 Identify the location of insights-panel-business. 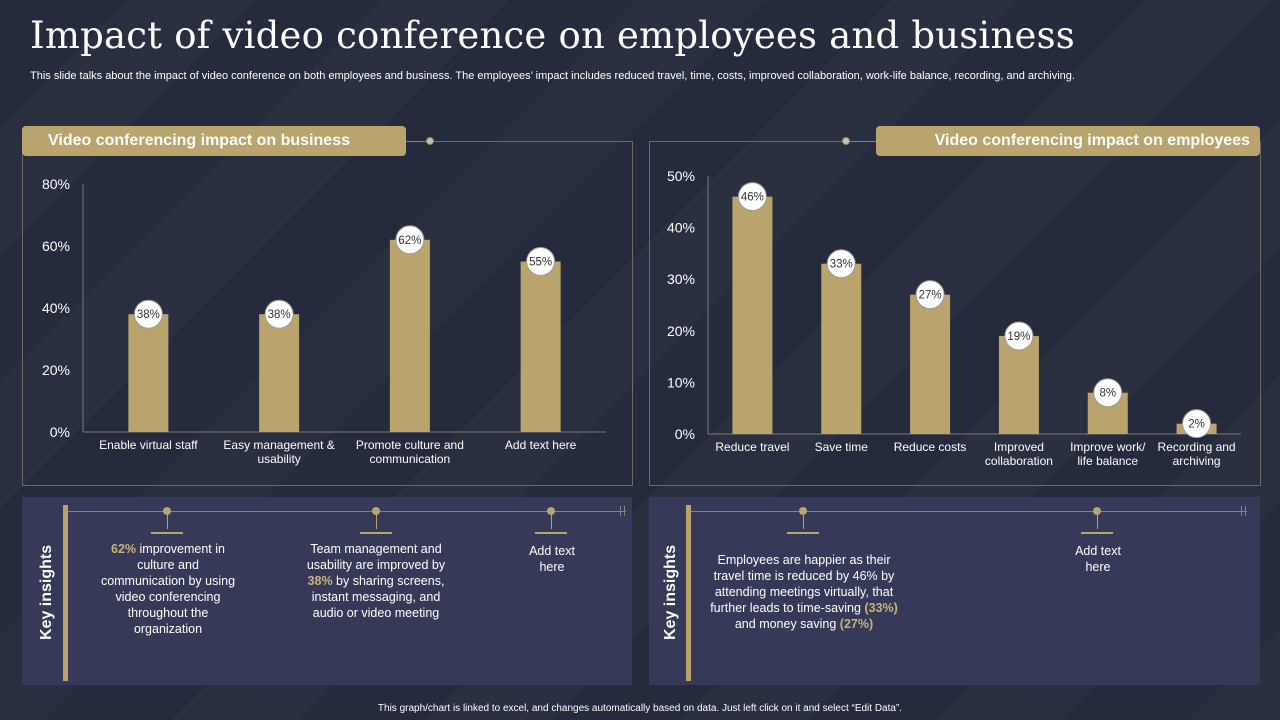
(327, 591).